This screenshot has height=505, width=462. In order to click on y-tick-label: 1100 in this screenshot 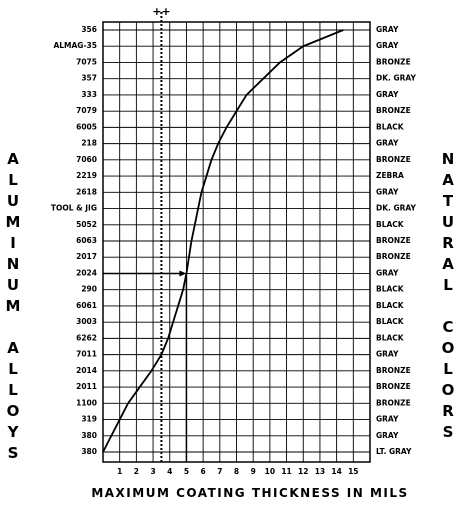, I will do `click(86, 402)`.